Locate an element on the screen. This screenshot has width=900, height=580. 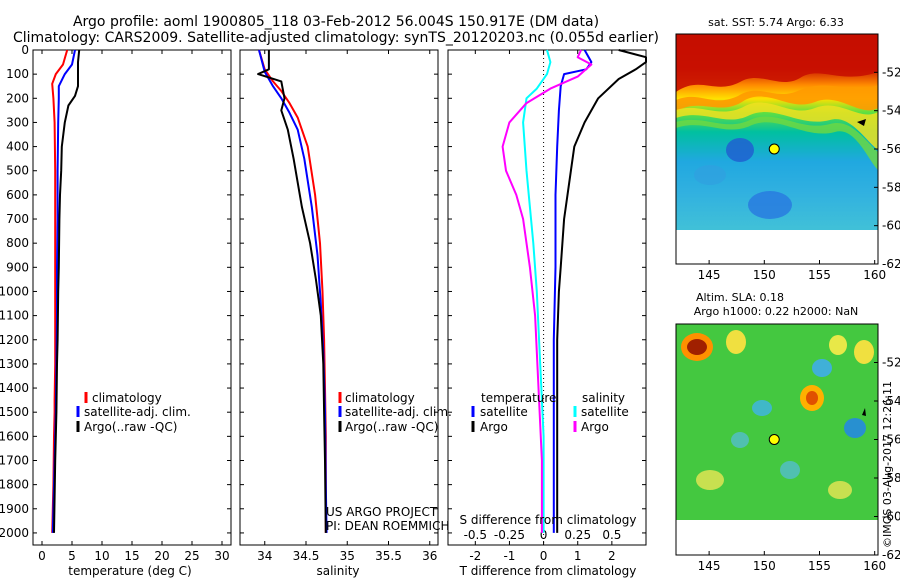
y-tick-label: 200 is located at coordinates (17, 98).